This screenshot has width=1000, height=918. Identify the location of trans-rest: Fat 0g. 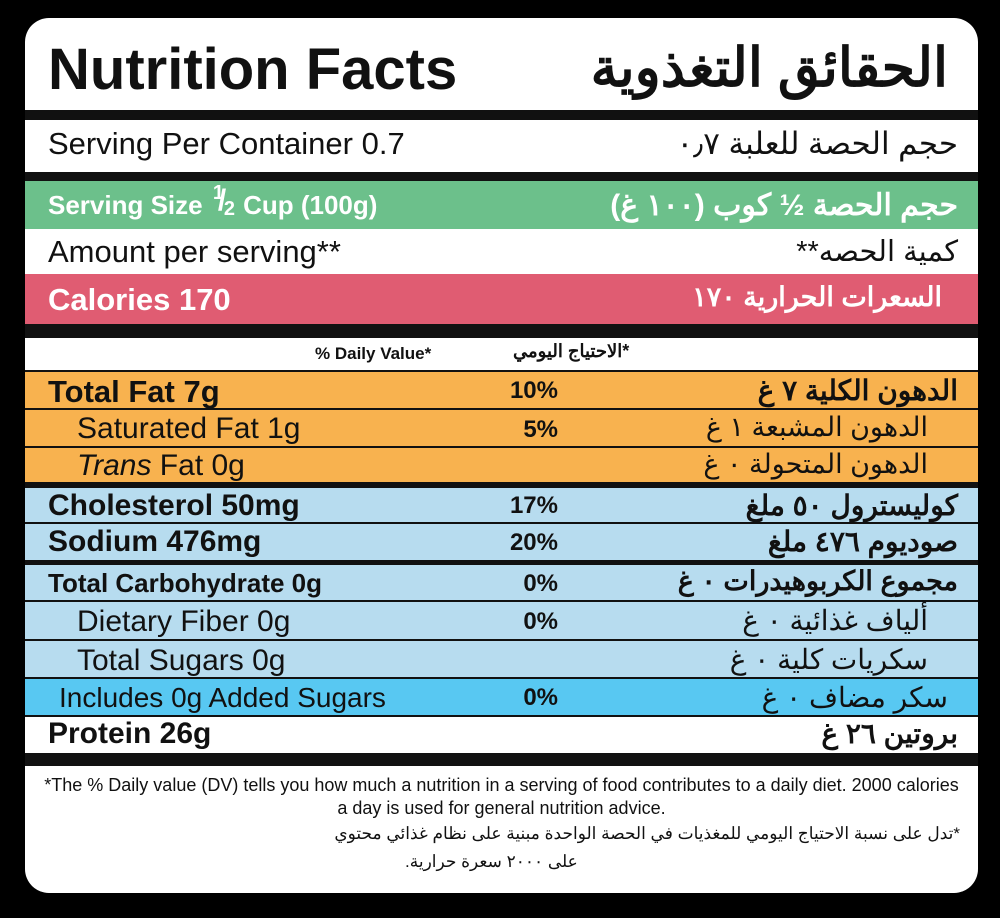
(198, 465).